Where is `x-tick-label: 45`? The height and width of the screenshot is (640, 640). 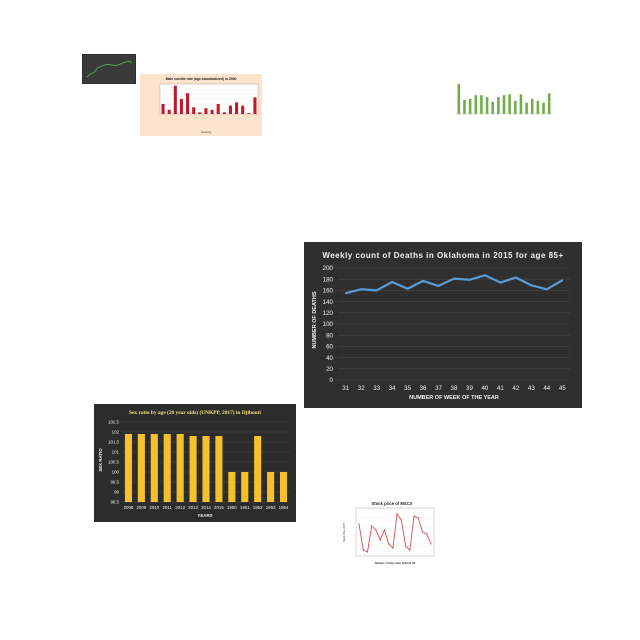
x-tick-label: 45 is located at coordinates (562, 388).